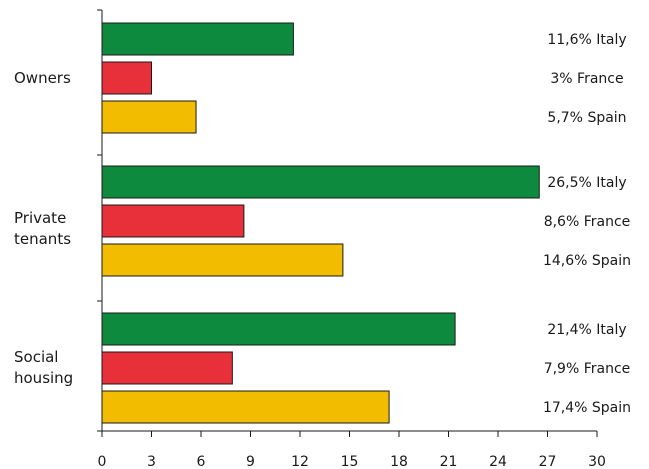 The width and height of the screenshot is (649, 469). What do you see at coordinates (587, 408) in the screenshot?
I see `bar-value-label: 17,4% Spain` at bounding box center [587, 408].